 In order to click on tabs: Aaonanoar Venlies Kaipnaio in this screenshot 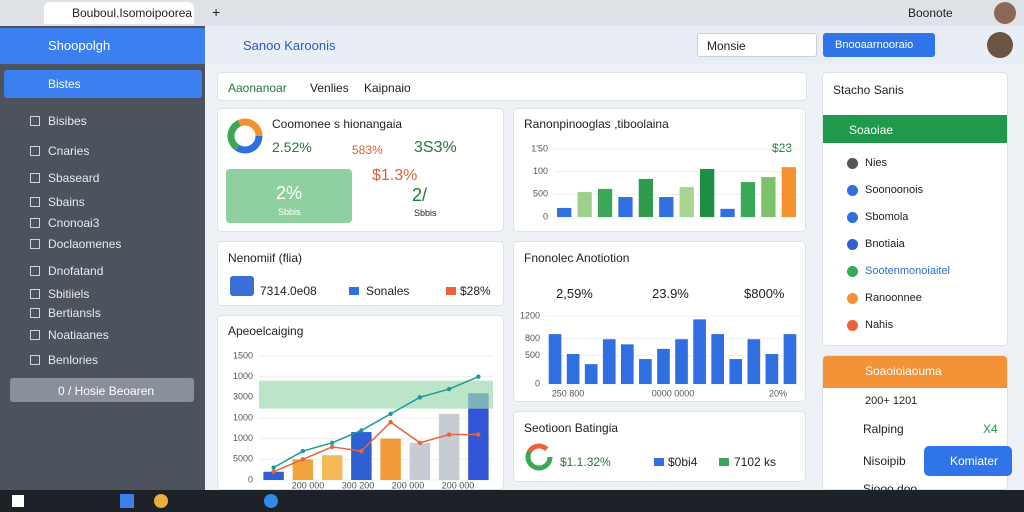, I will do `click(512, 86)`.